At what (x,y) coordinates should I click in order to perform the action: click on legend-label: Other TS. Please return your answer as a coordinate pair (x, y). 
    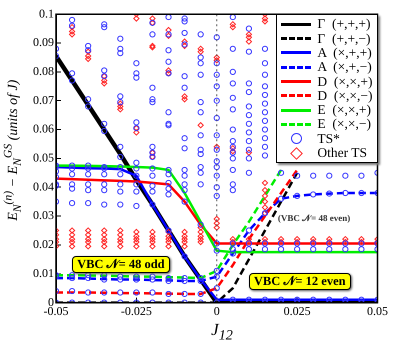
    Looking at the image, I should click on (342, 153).